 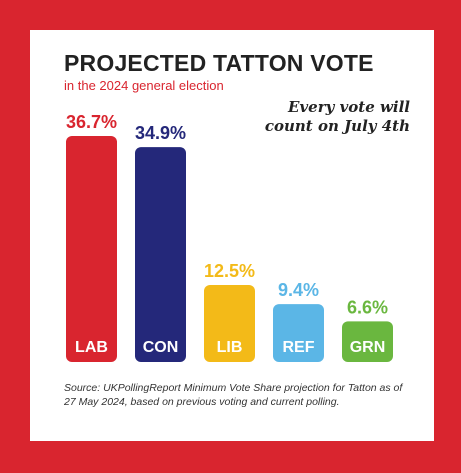 What do you see at coordinates (160, 133) in the screenshot?
I see `value-label-con: 34.9%` at bounding box center [160, 133].